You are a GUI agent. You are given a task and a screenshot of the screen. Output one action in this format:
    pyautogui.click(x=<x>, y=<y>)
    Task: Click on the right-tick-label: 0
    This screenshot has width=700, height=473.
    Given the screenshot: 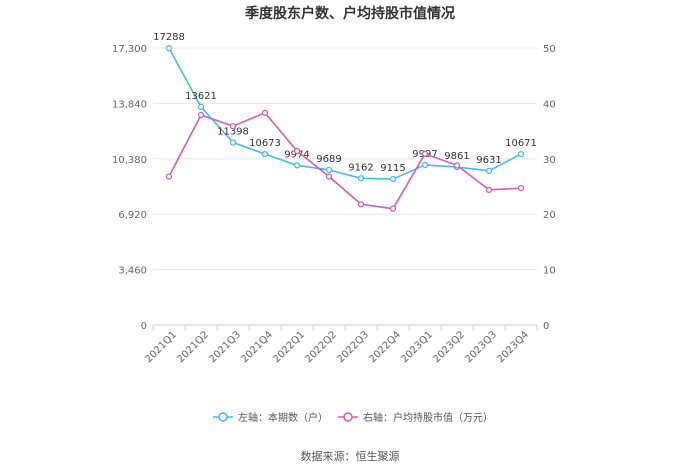 What is the action you would take?
    pyautogui.click(x=546, y=326)
    